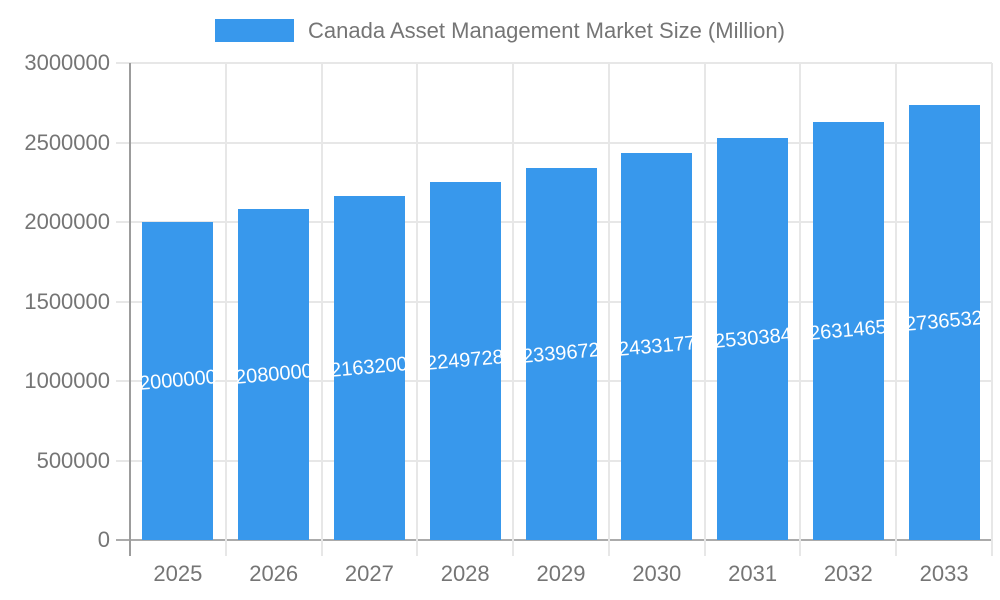 The image size is (1000, 600). I want to click on y-axis-line, so click(130, 309).